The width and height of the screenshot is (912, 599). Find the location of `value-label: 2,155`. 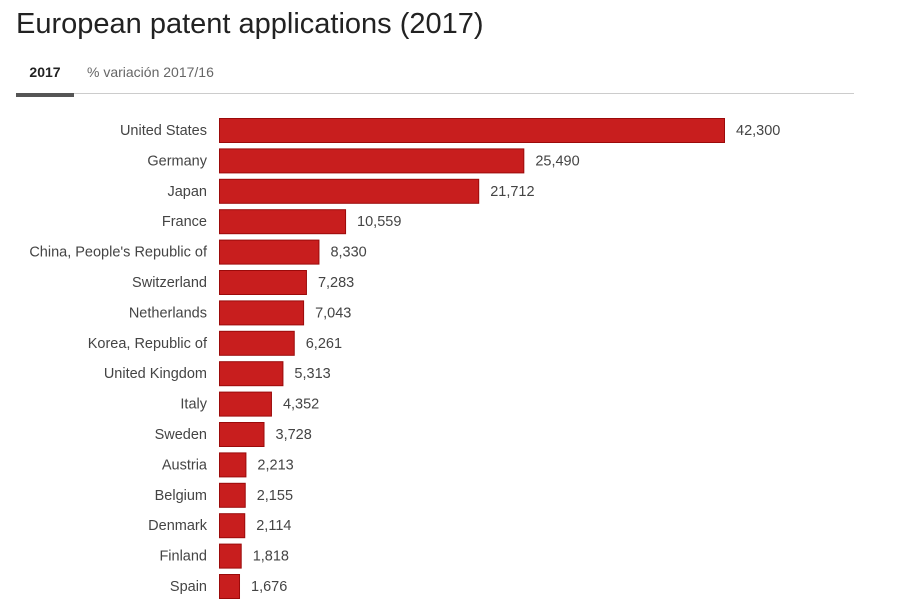

value-label: 2,155 is located at coordinates (275, 496).